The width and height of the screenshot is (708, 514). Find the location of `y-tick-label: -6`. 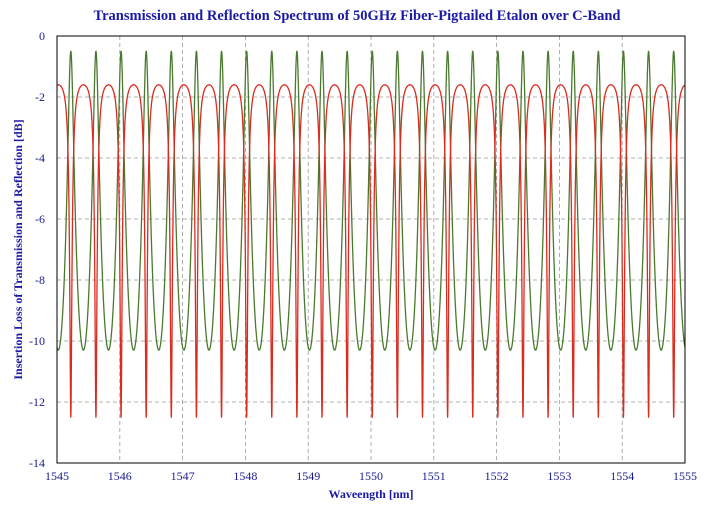

y-tick-label: -6 is located at coordinates (40, 219).